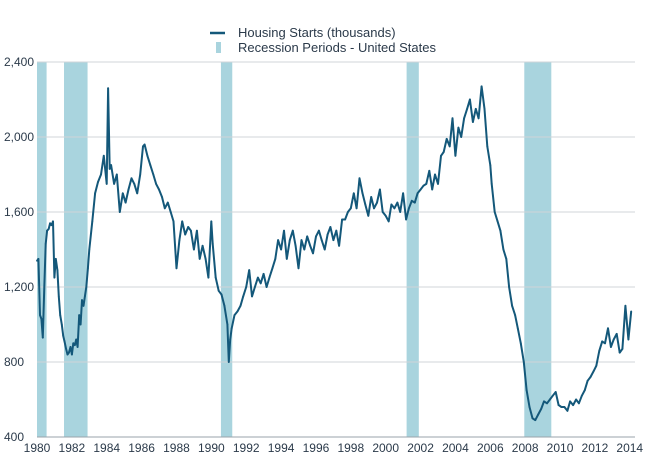 Image resolution: width=650 pixels, height=458 pixels. Describe the element at coordinates (218, 47) in the screenshot. I see `legend-recession-swatch` at that location.